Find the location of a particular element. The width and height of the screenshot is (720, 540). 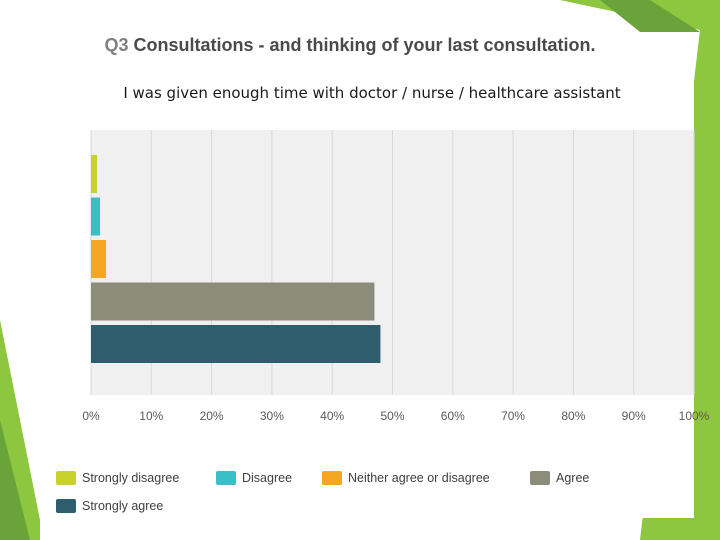

legend-item-neither: Neither agree or disagree is located at coordinates (406, 478).